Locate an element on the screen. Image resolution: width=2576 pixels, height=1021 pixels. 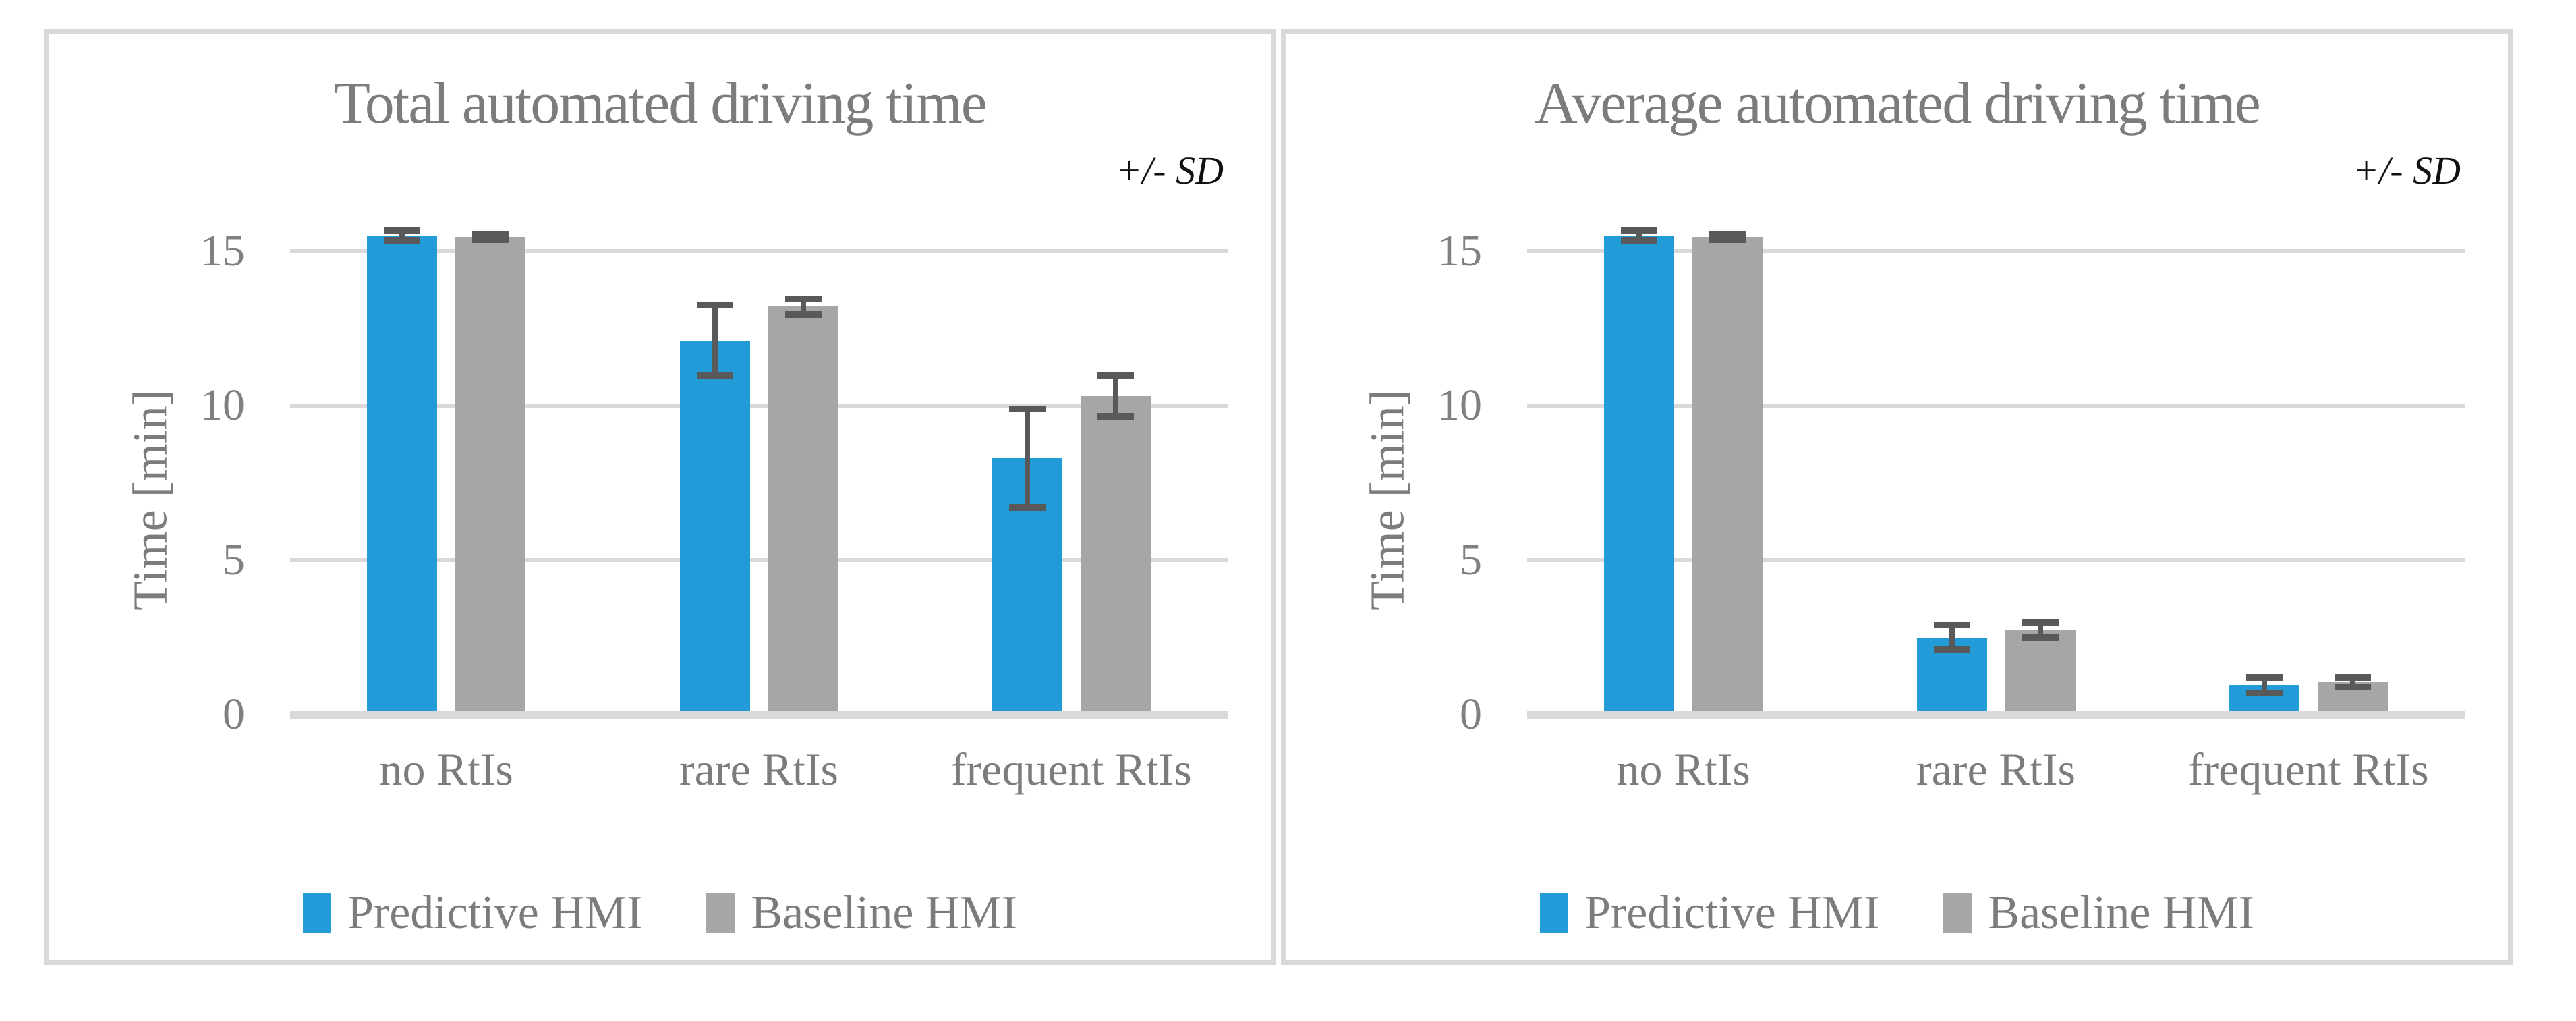
chart-title: Total automated driving time is located at coordinates (661, 103).